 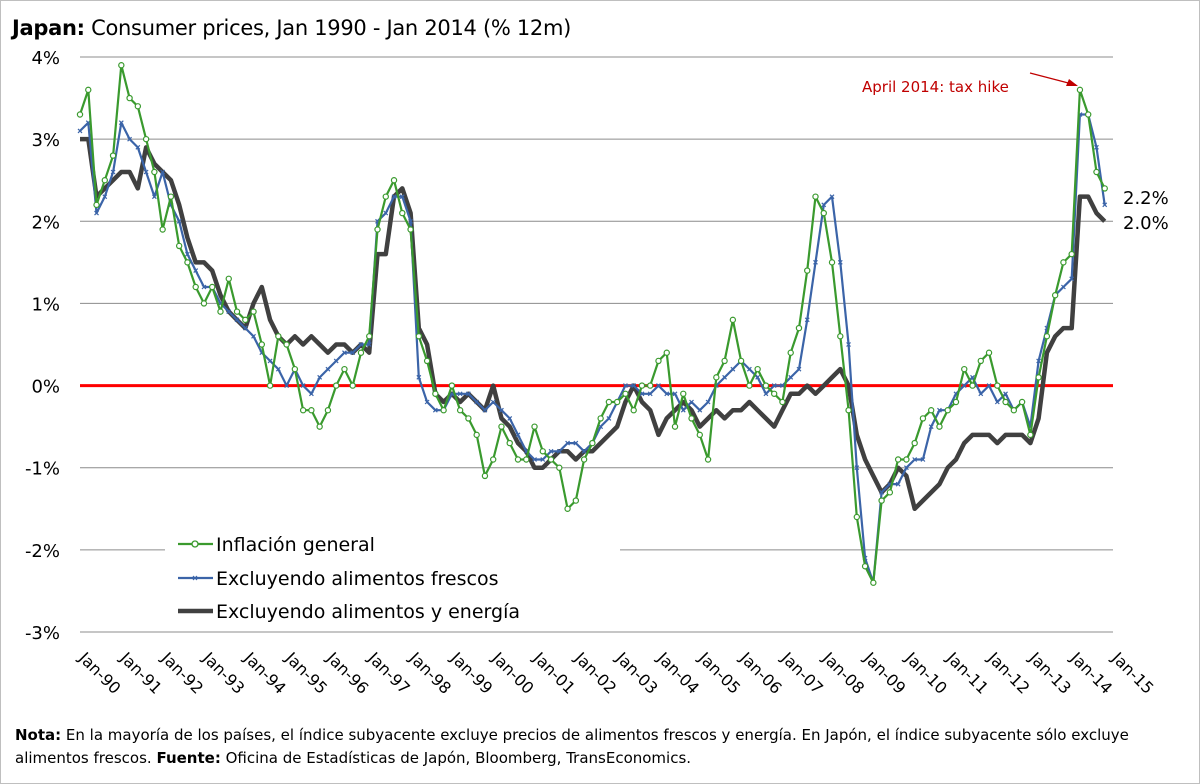 What do you see at coordinates (45, 222) in the screenshot?
I see `y-tick-label: 2%` at bounding box center [45, 222].